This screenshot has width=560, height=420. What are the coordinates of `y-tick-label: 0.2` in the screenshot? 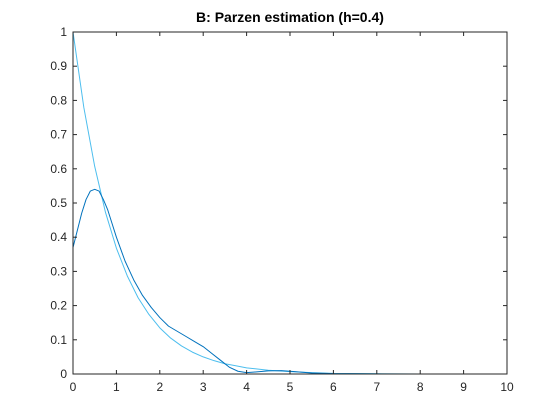 It's located at (58, 306).